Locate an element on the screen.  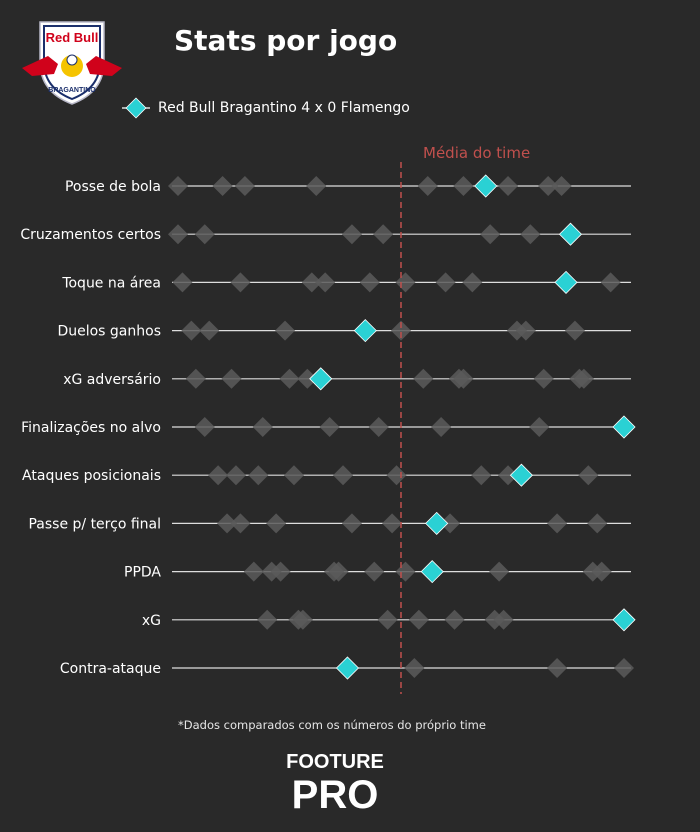
page-title: Stats por jogo is located at coordinates (286, 40).